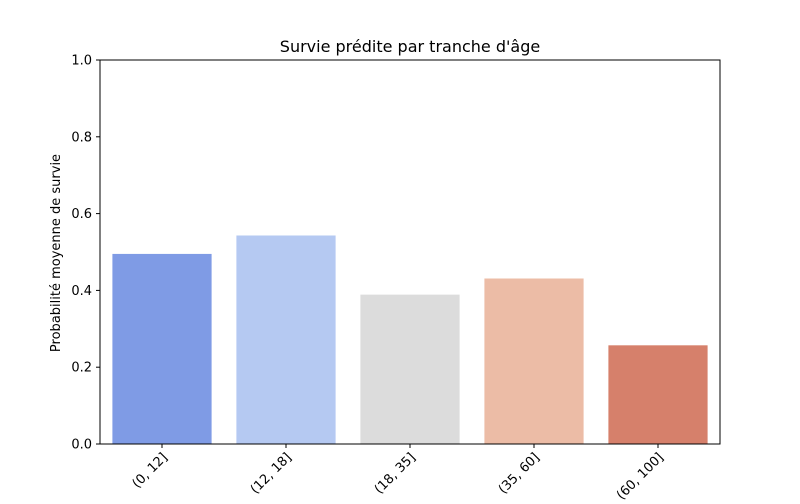  What do you see at coordinates (56, 253) in the screenshot?
I see `y-axis-label: Probabilité moyenne de survie` at bounding box center [56, 253].